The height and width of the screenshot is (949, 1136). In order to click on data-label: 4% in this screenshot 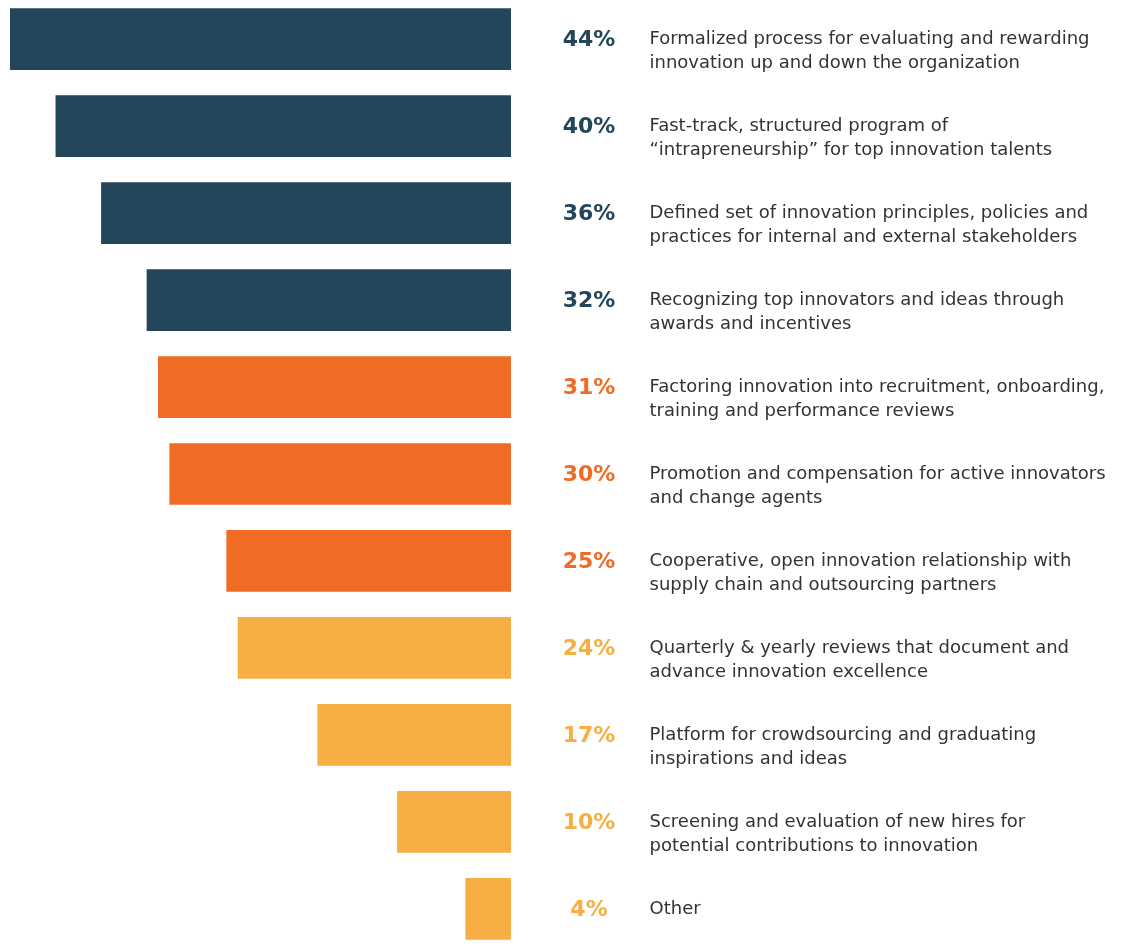, I will do `click(589, 908)`.